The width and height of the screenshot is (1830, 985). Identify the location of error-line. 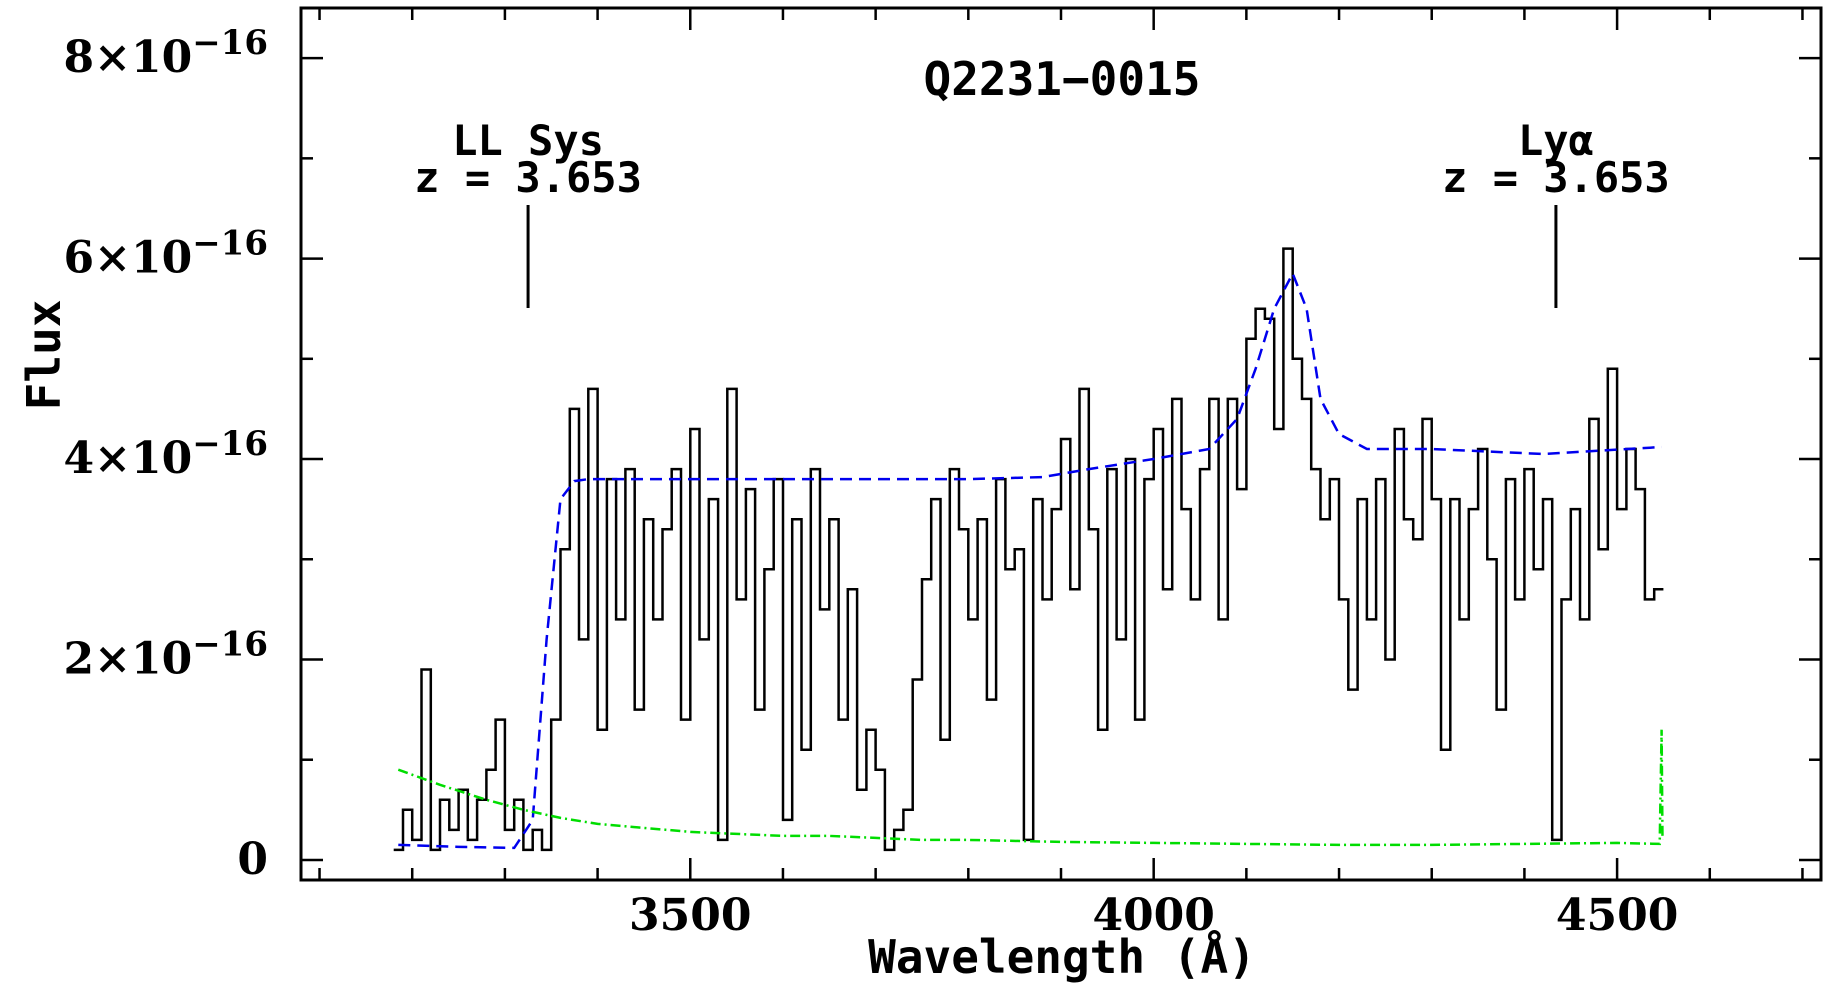
(1030, 788).